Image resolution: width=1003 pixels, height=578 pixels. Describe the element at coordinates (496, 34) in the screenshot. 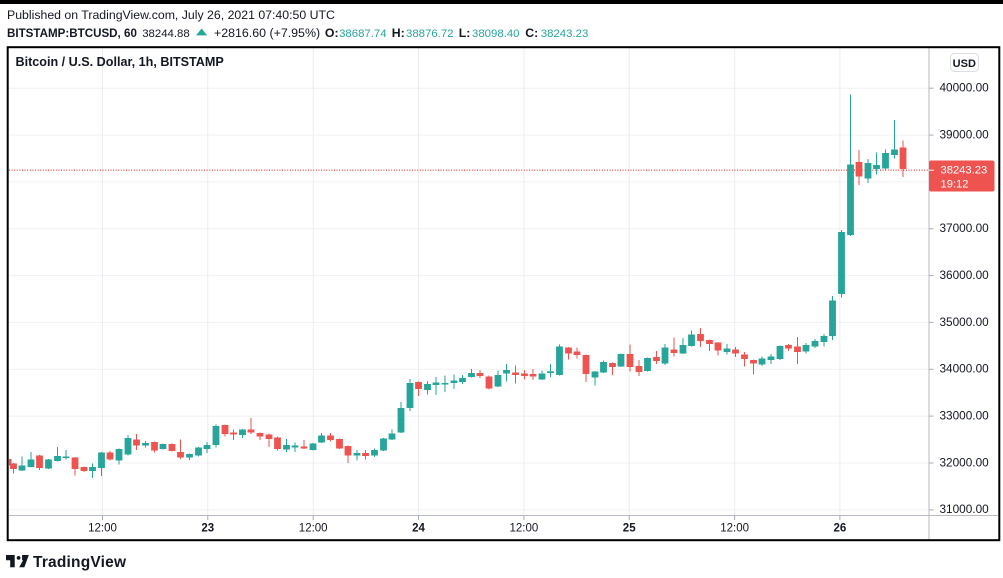

I see `svg-text: 38098.40` at that location.